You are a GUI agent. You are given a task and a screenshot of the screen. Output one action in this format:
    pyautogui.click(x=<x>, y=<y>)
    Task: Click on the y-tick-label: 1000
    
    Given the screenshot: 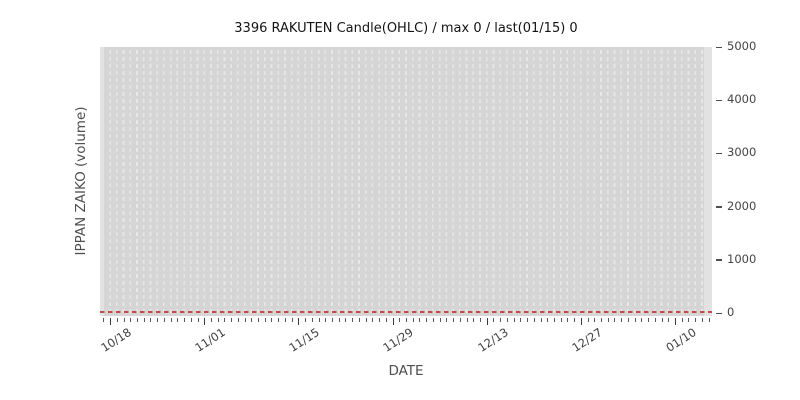 What is the action you would take?
    pyautogui.click(x=742, y=258)
    